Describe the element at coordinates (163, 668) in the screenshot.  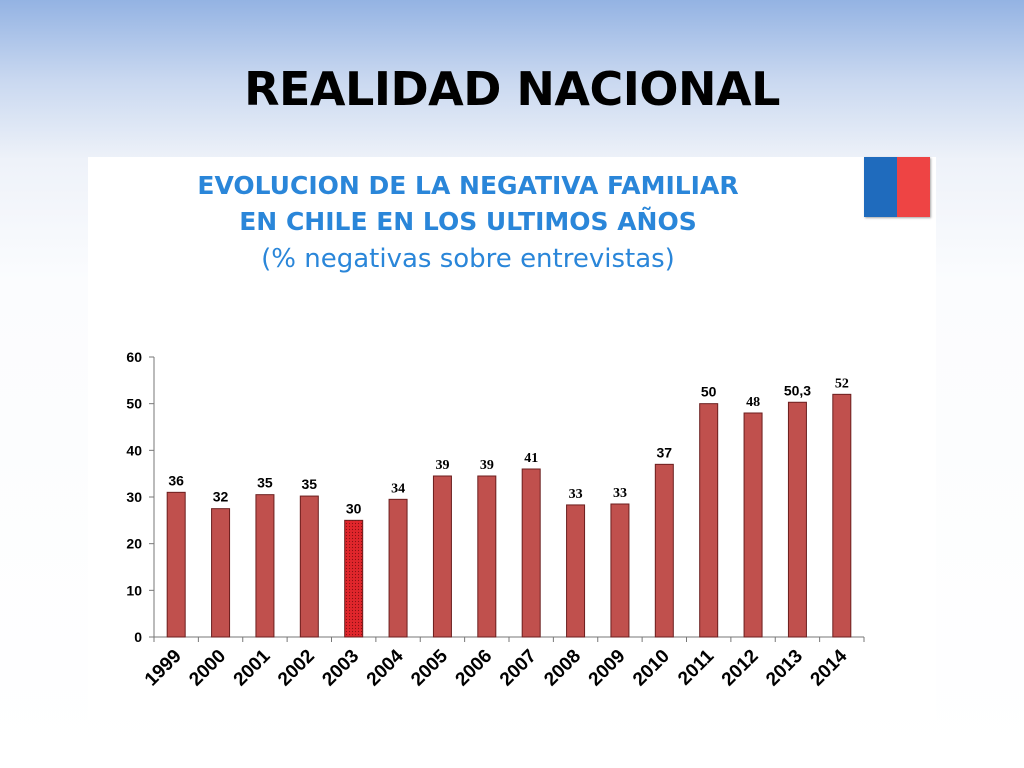
I see `x-tick-label-1999: 1999` at that location.